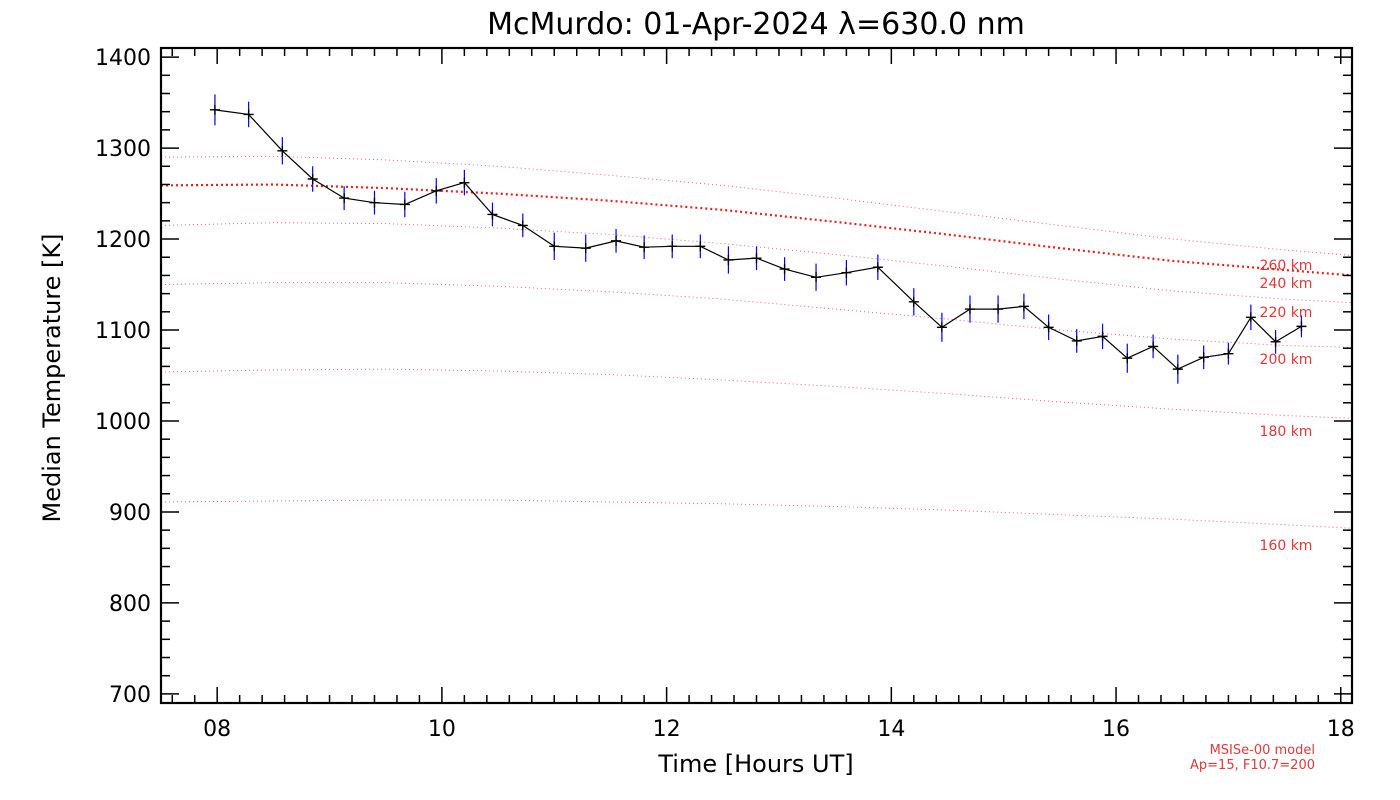 The height and width of the screenshot is (800, 1400). Describe the element at coordinates (1286, 313) in the screenshot. I see `model-label-2: 220 km` at that location.